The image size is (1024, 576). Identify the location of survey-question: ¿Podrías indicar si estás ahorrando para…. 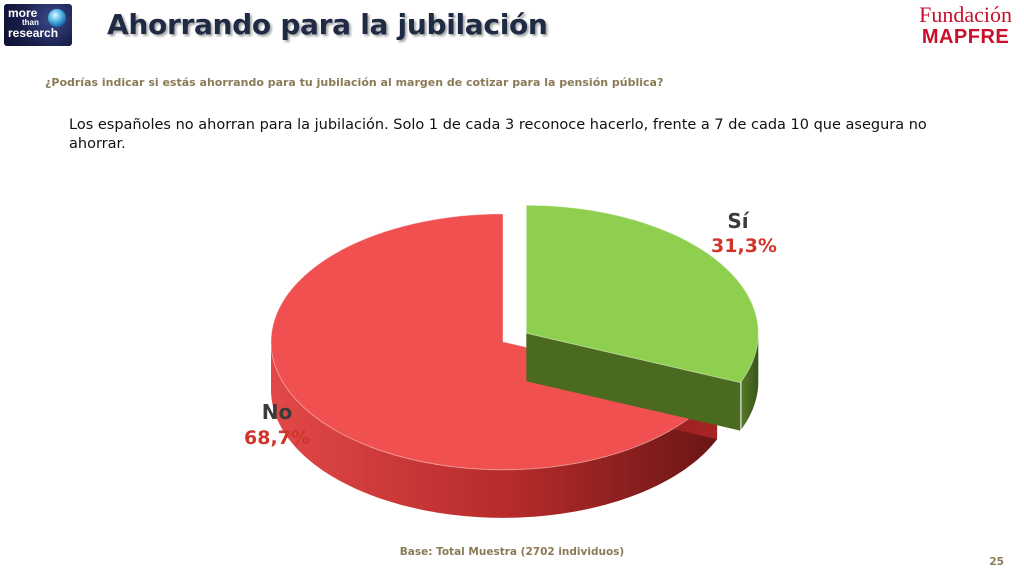
(354, 82).